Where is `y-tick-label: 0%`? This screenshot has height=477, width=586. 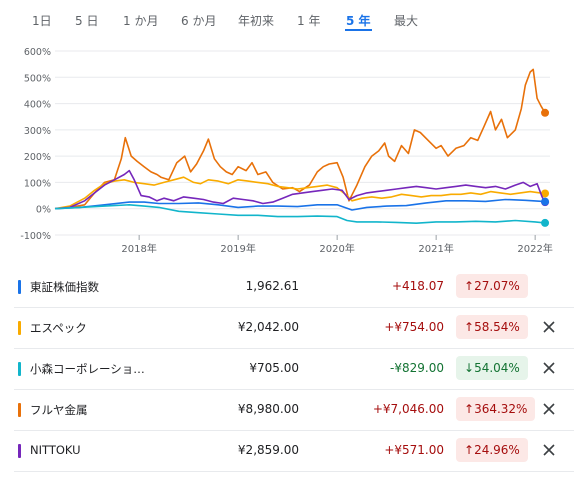 y-tick-label: 0% is located at coordinates (43, 210).